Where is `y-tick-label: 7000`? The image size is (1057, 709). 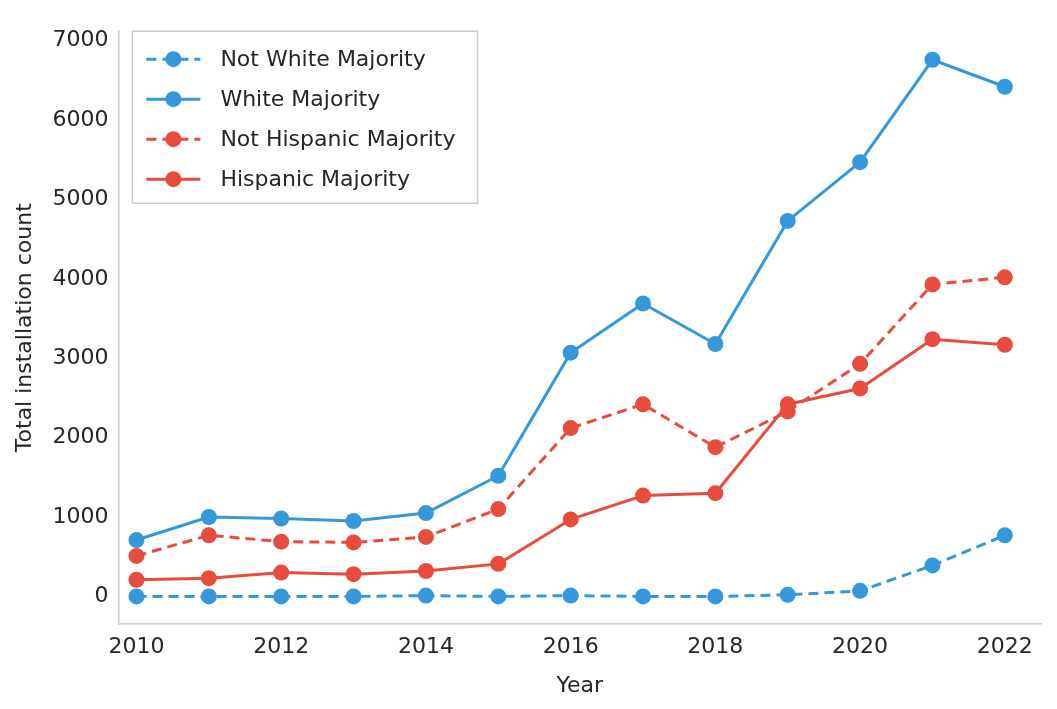 y-tick-label: 7000 is located at coordinates (80, 39).